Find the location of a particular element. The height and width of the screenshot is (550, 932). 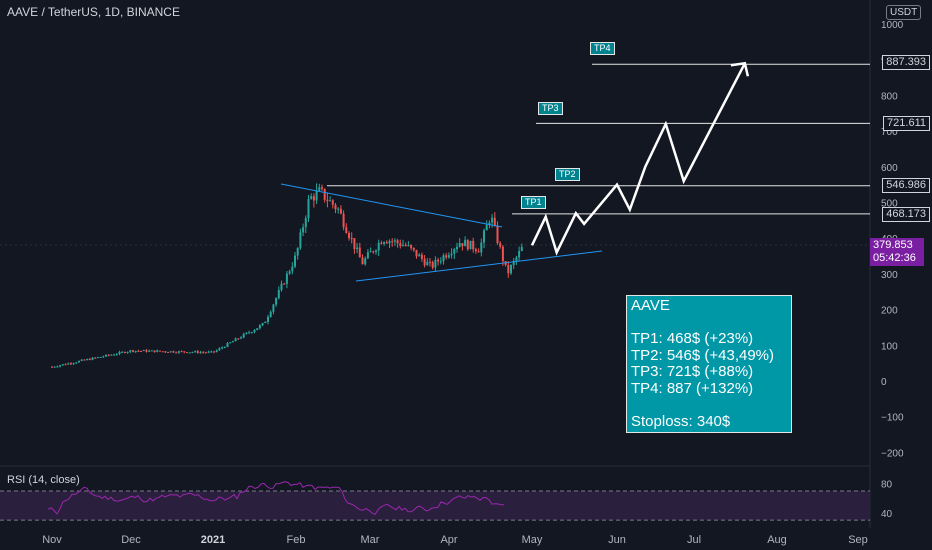

current-price-tag: 379.853 05:42:36 is located at coordinates (897, 252).